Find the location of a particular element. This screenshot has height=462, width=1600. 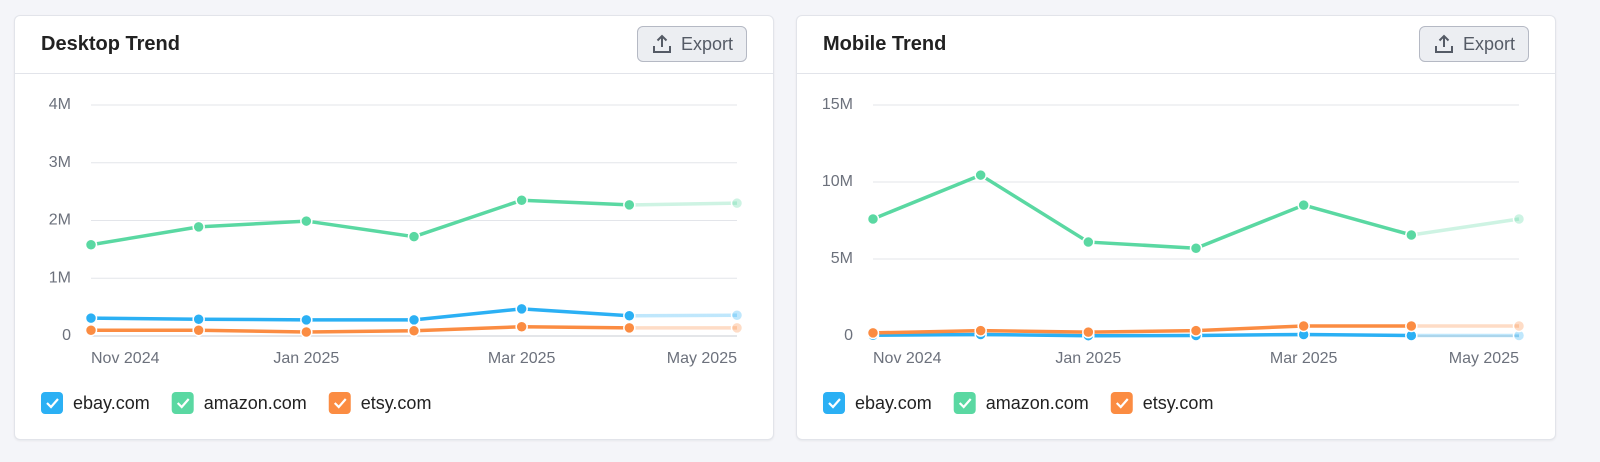

y-tick-label: 4M is located at coordinates (60, 104).